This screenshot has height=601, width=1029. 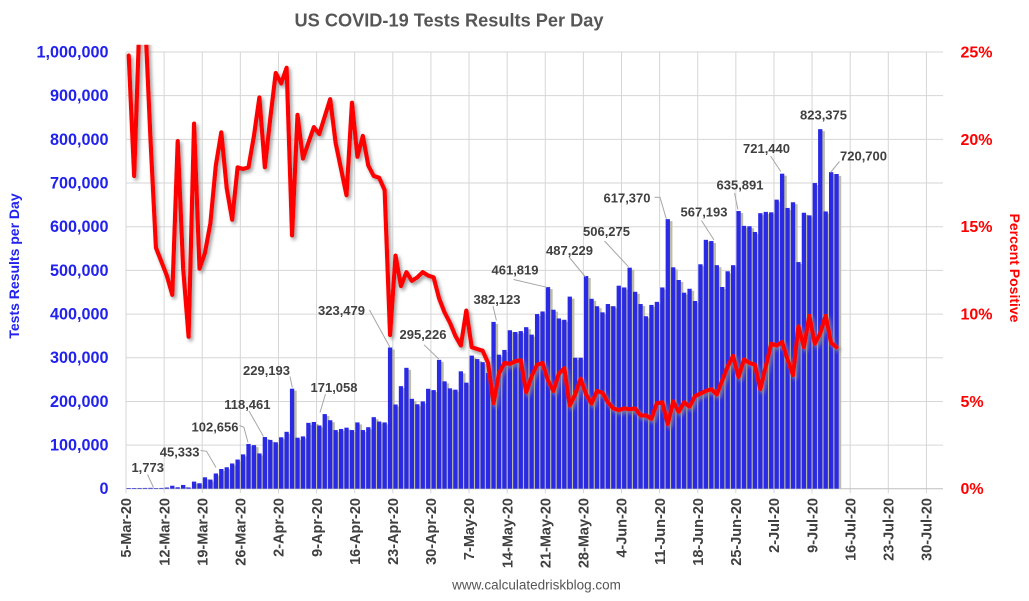 I want to click on svg-text: Tests Results per Day, so click(x=14, y=265).